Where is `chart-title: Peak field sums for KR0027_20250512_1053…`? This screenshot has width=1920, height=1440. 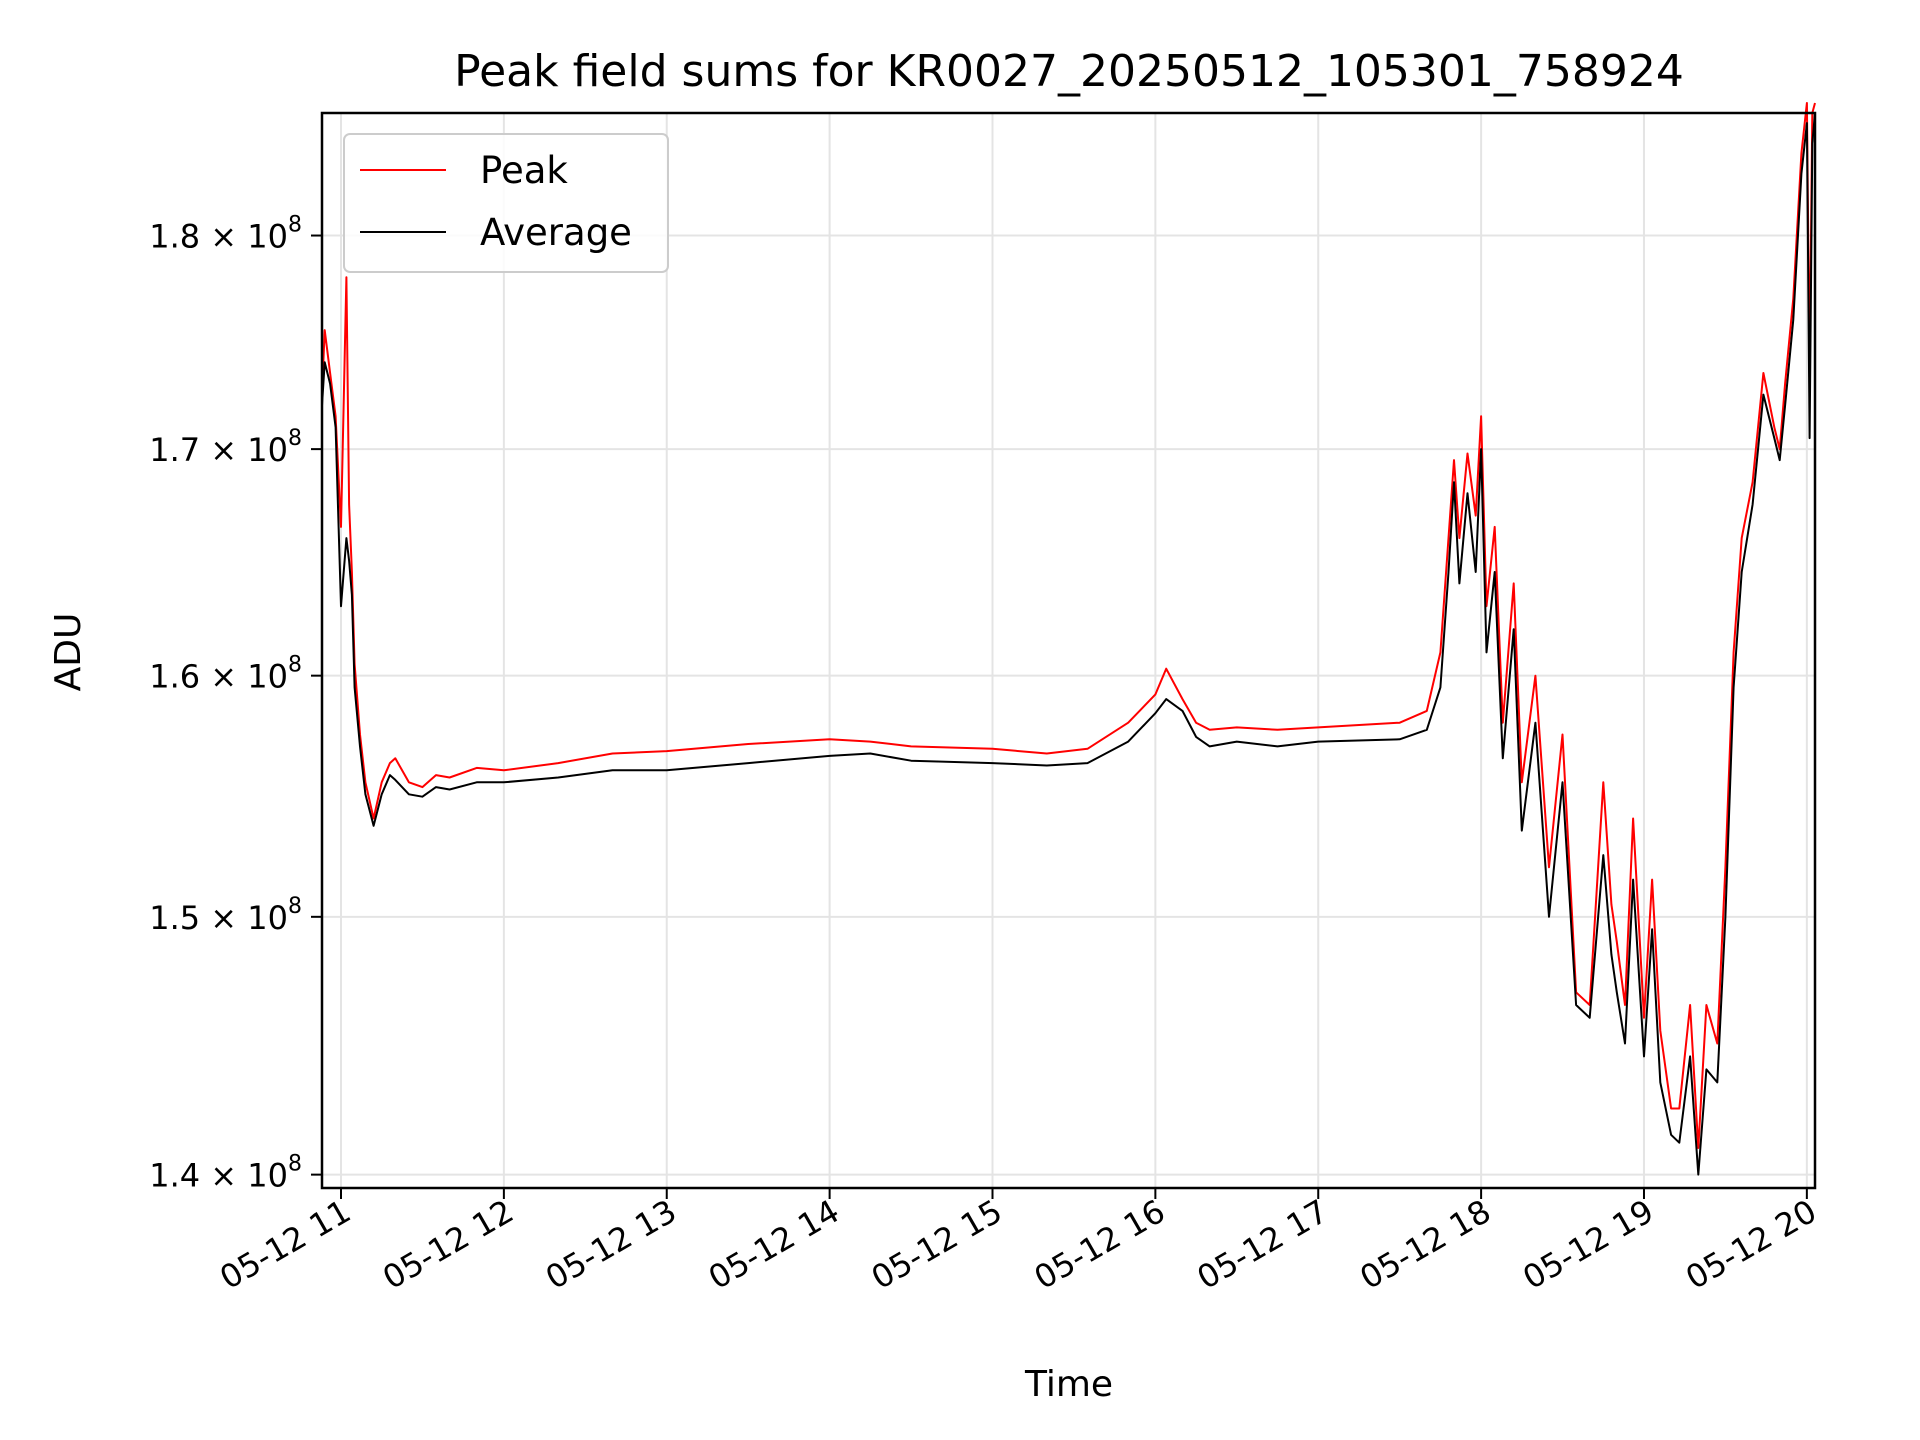 chart-title: Peak field sums for KR0027_20250512_1053… is located at coordinates (1069, 71).